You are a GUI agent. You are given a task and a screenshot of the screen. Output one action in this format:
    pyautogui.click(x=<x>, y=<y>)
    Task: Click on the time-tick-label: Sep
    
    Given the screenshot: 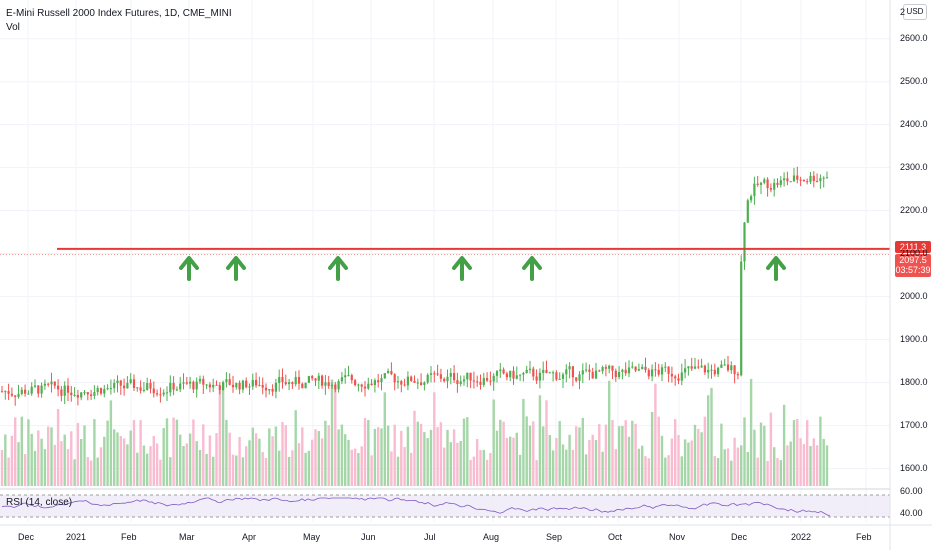 What is the action you would take?
    pyautogui.click(x=554, y=537)
    